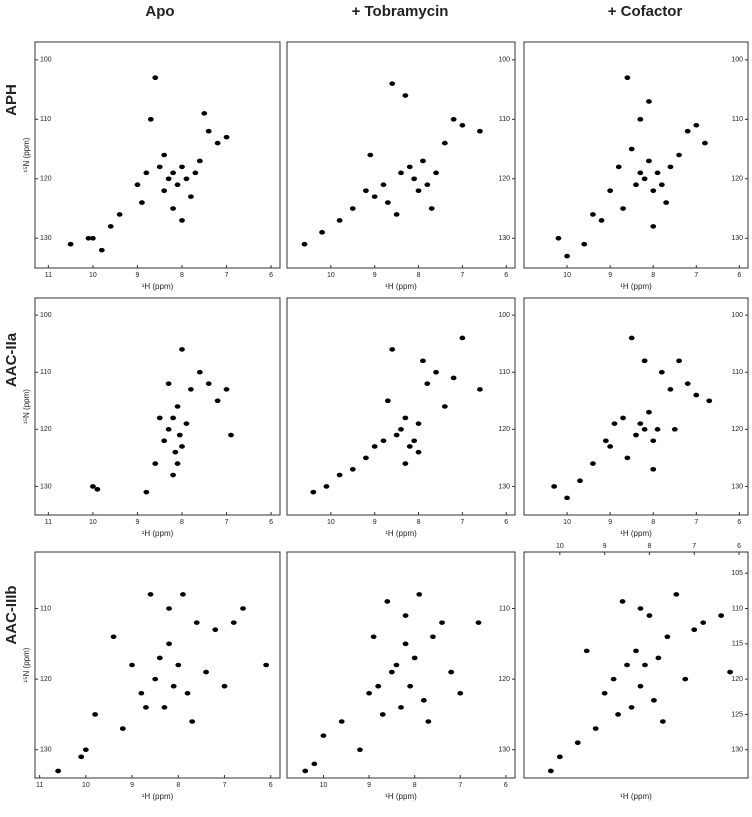 Image resolution: width=752 pixels, height=817 pixels. Describe the element at coordinates (400, 11) in the screenshot. I see `column-header: + Tobramycin` at that location.